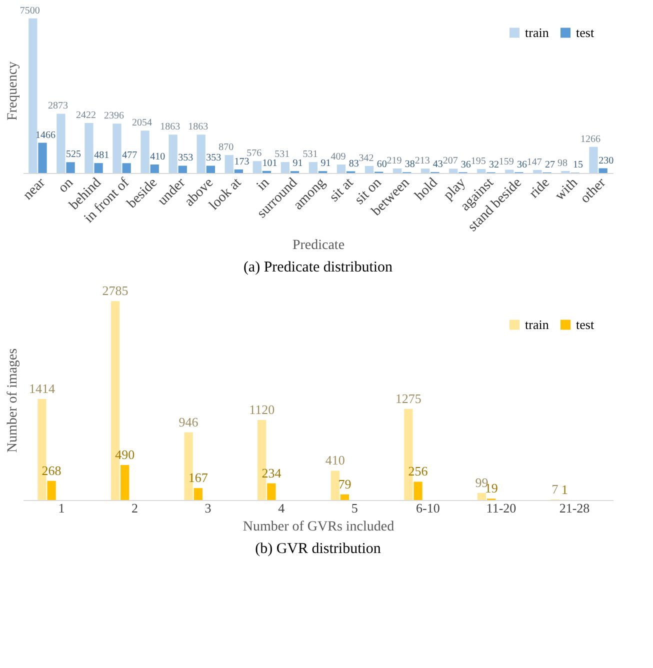 Image resolution: width=653 pixels, height=668 pixels. What do you see at coordinates (564, 489) in the screenshot?
I see `data-label: 1` at bounding box center [564, 489].